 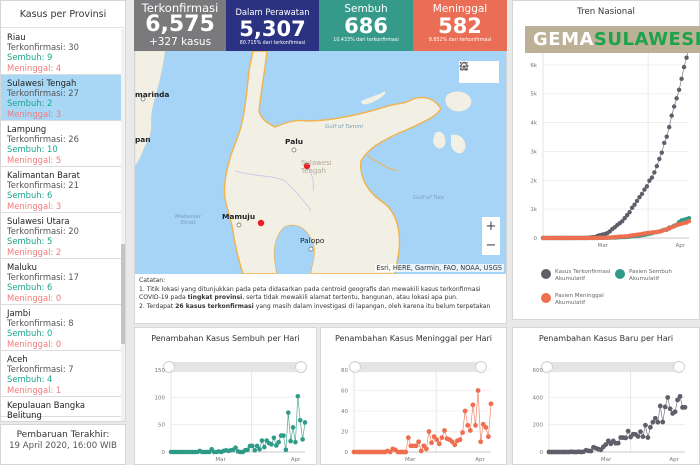 I want to click on last-update-title: Pembaruan Terakhir:, so click(x=63, y=435).